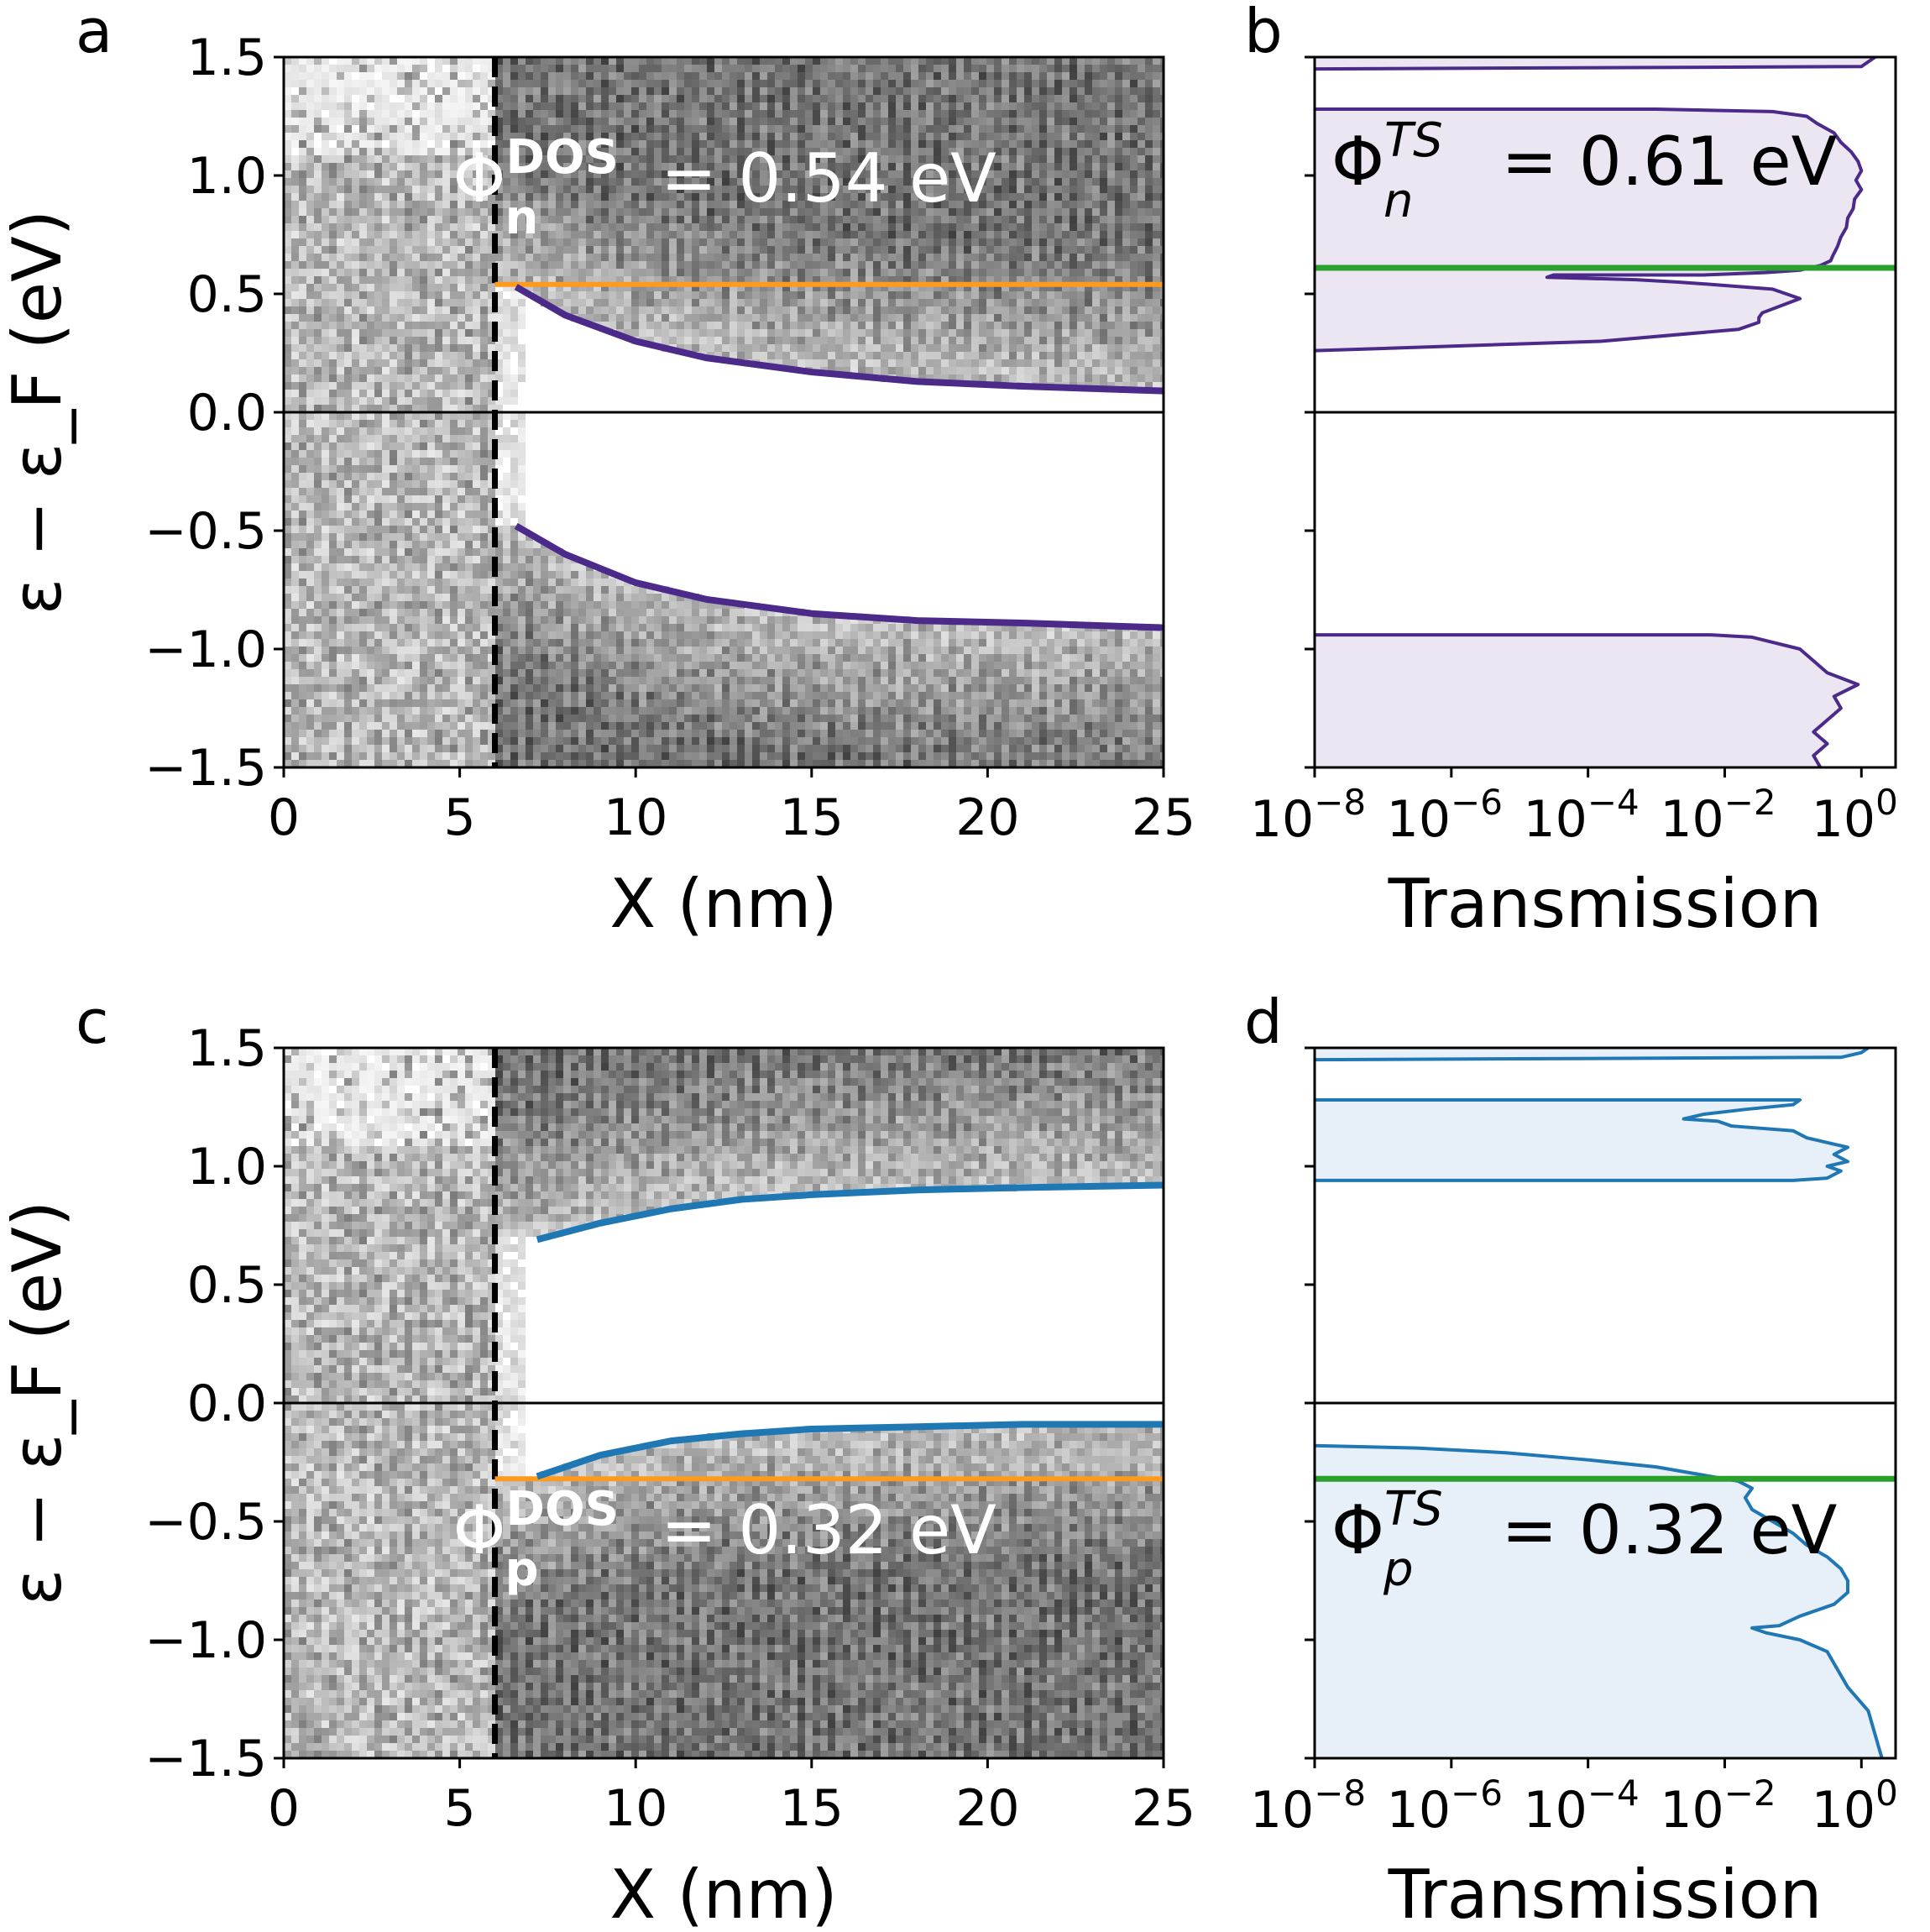 This screenshot has height=1932, width=1930. I want to click on panel-label-b: b, so click(1264, 33).